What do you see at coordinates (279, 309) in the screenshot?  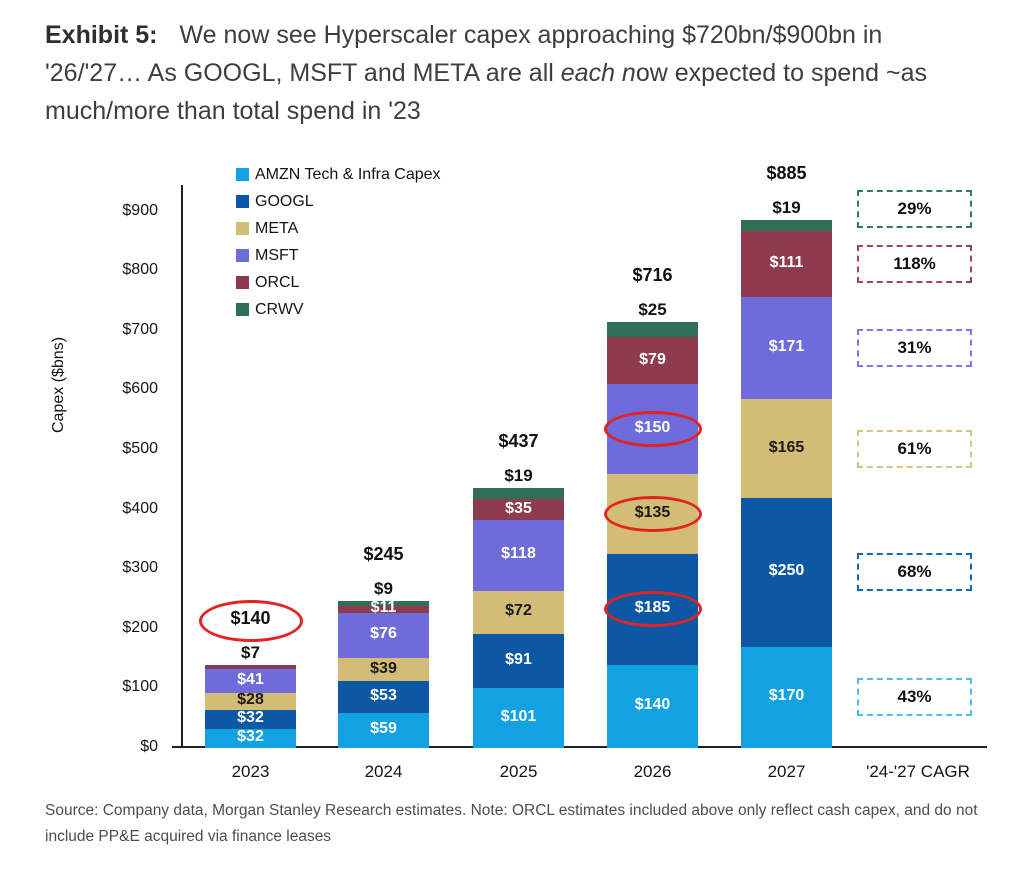 I see `legend-label: CRWV` at bounding box center [279, 309].